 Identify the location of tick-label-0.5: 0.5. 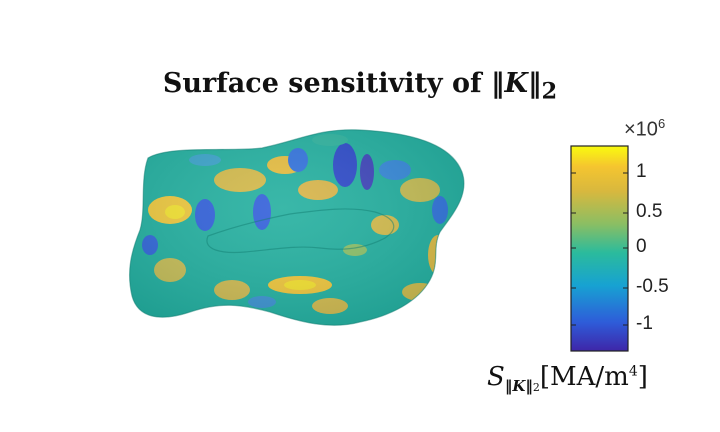
(649, 211).